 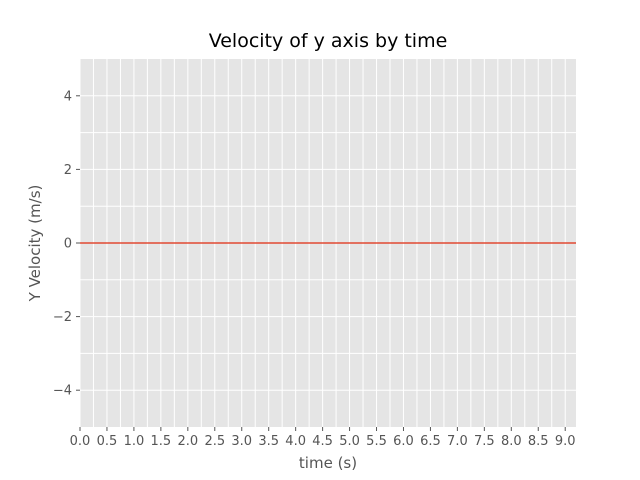 I want to click on y-tick-label: 2, so click(x=68, y=170).